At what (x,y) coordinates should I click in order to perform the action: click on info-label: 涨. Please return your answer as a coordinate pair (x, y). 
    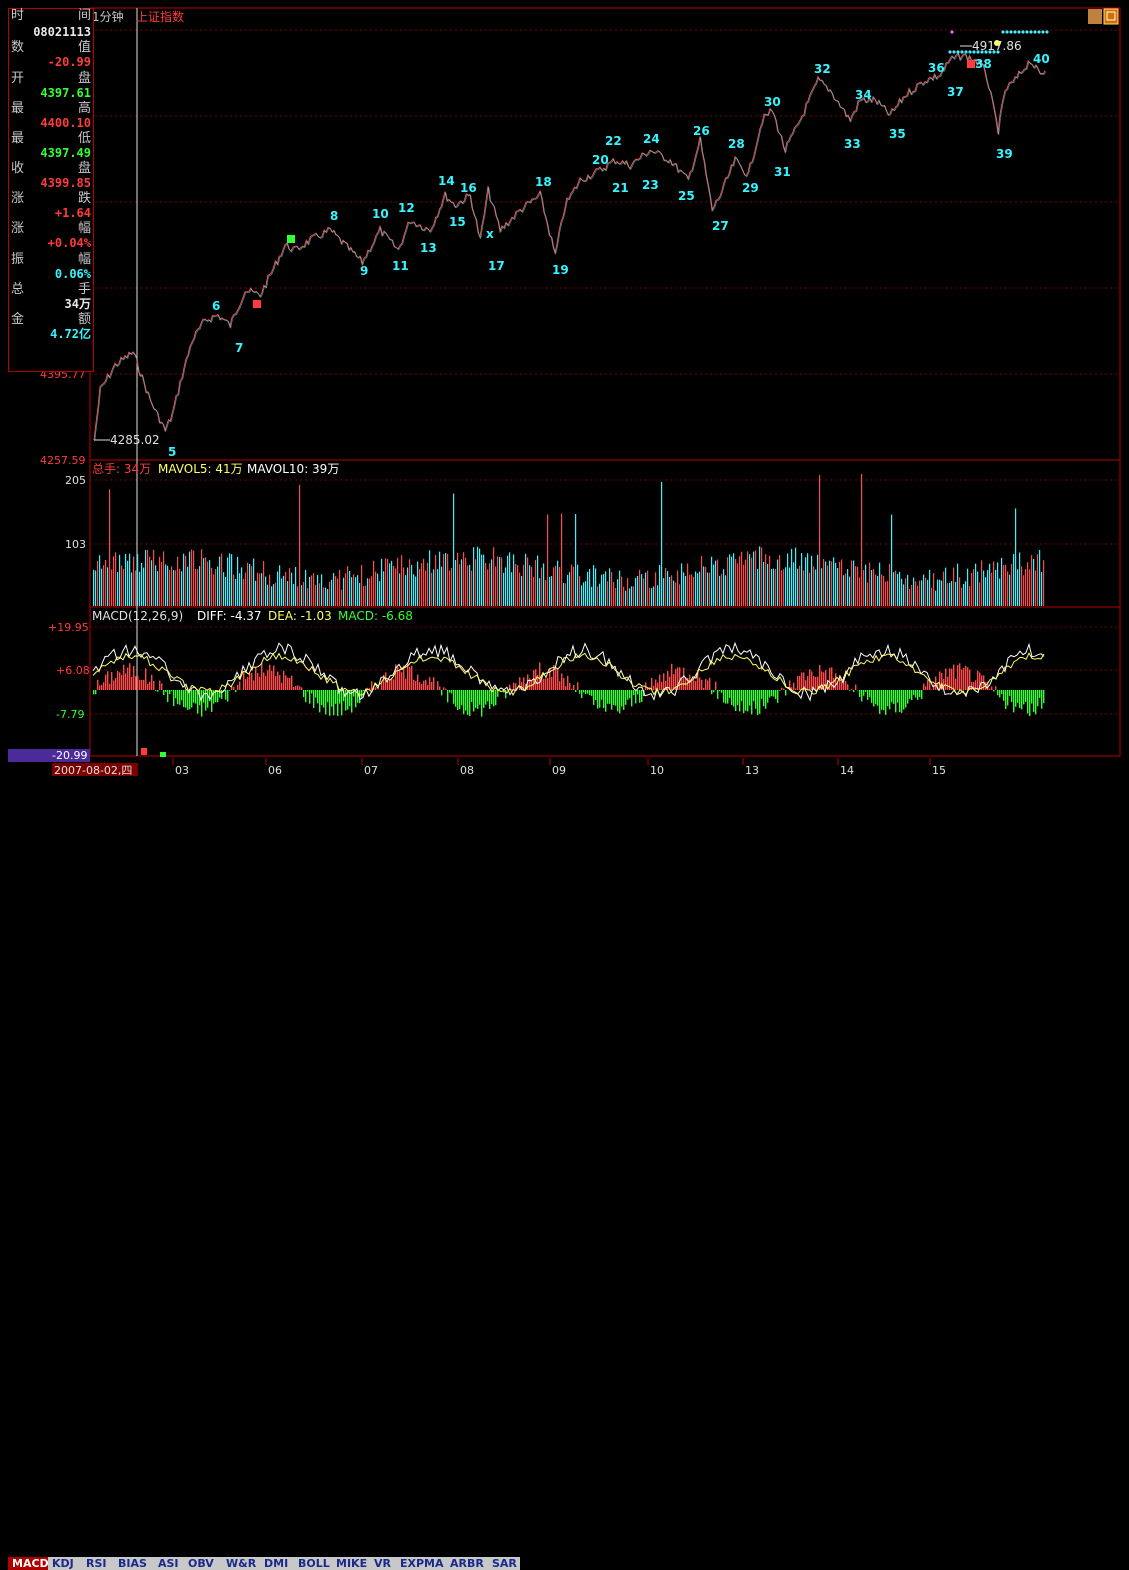
    Looking at the image, I should click on (17, 229).